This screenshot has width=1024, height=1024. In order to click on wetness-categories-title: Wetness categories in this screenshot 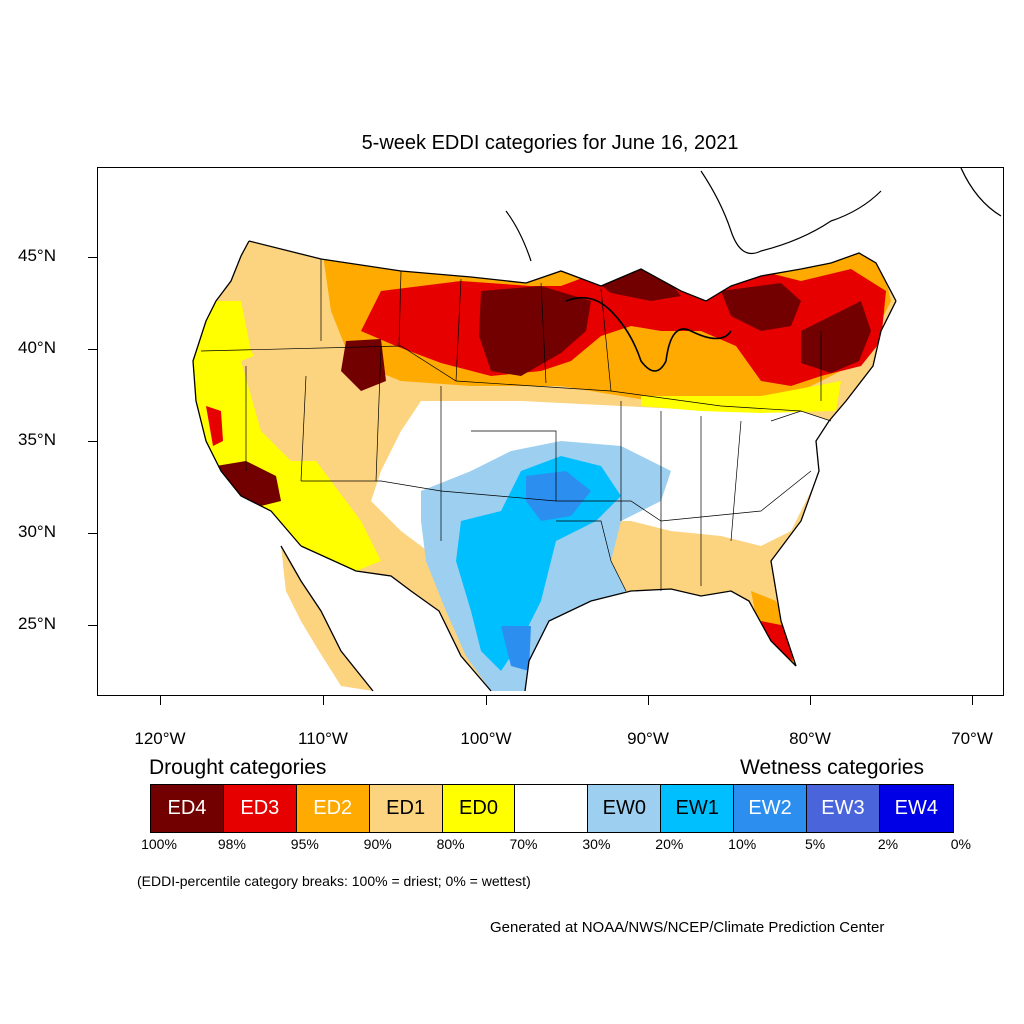, I will do `click(832, 767)`.